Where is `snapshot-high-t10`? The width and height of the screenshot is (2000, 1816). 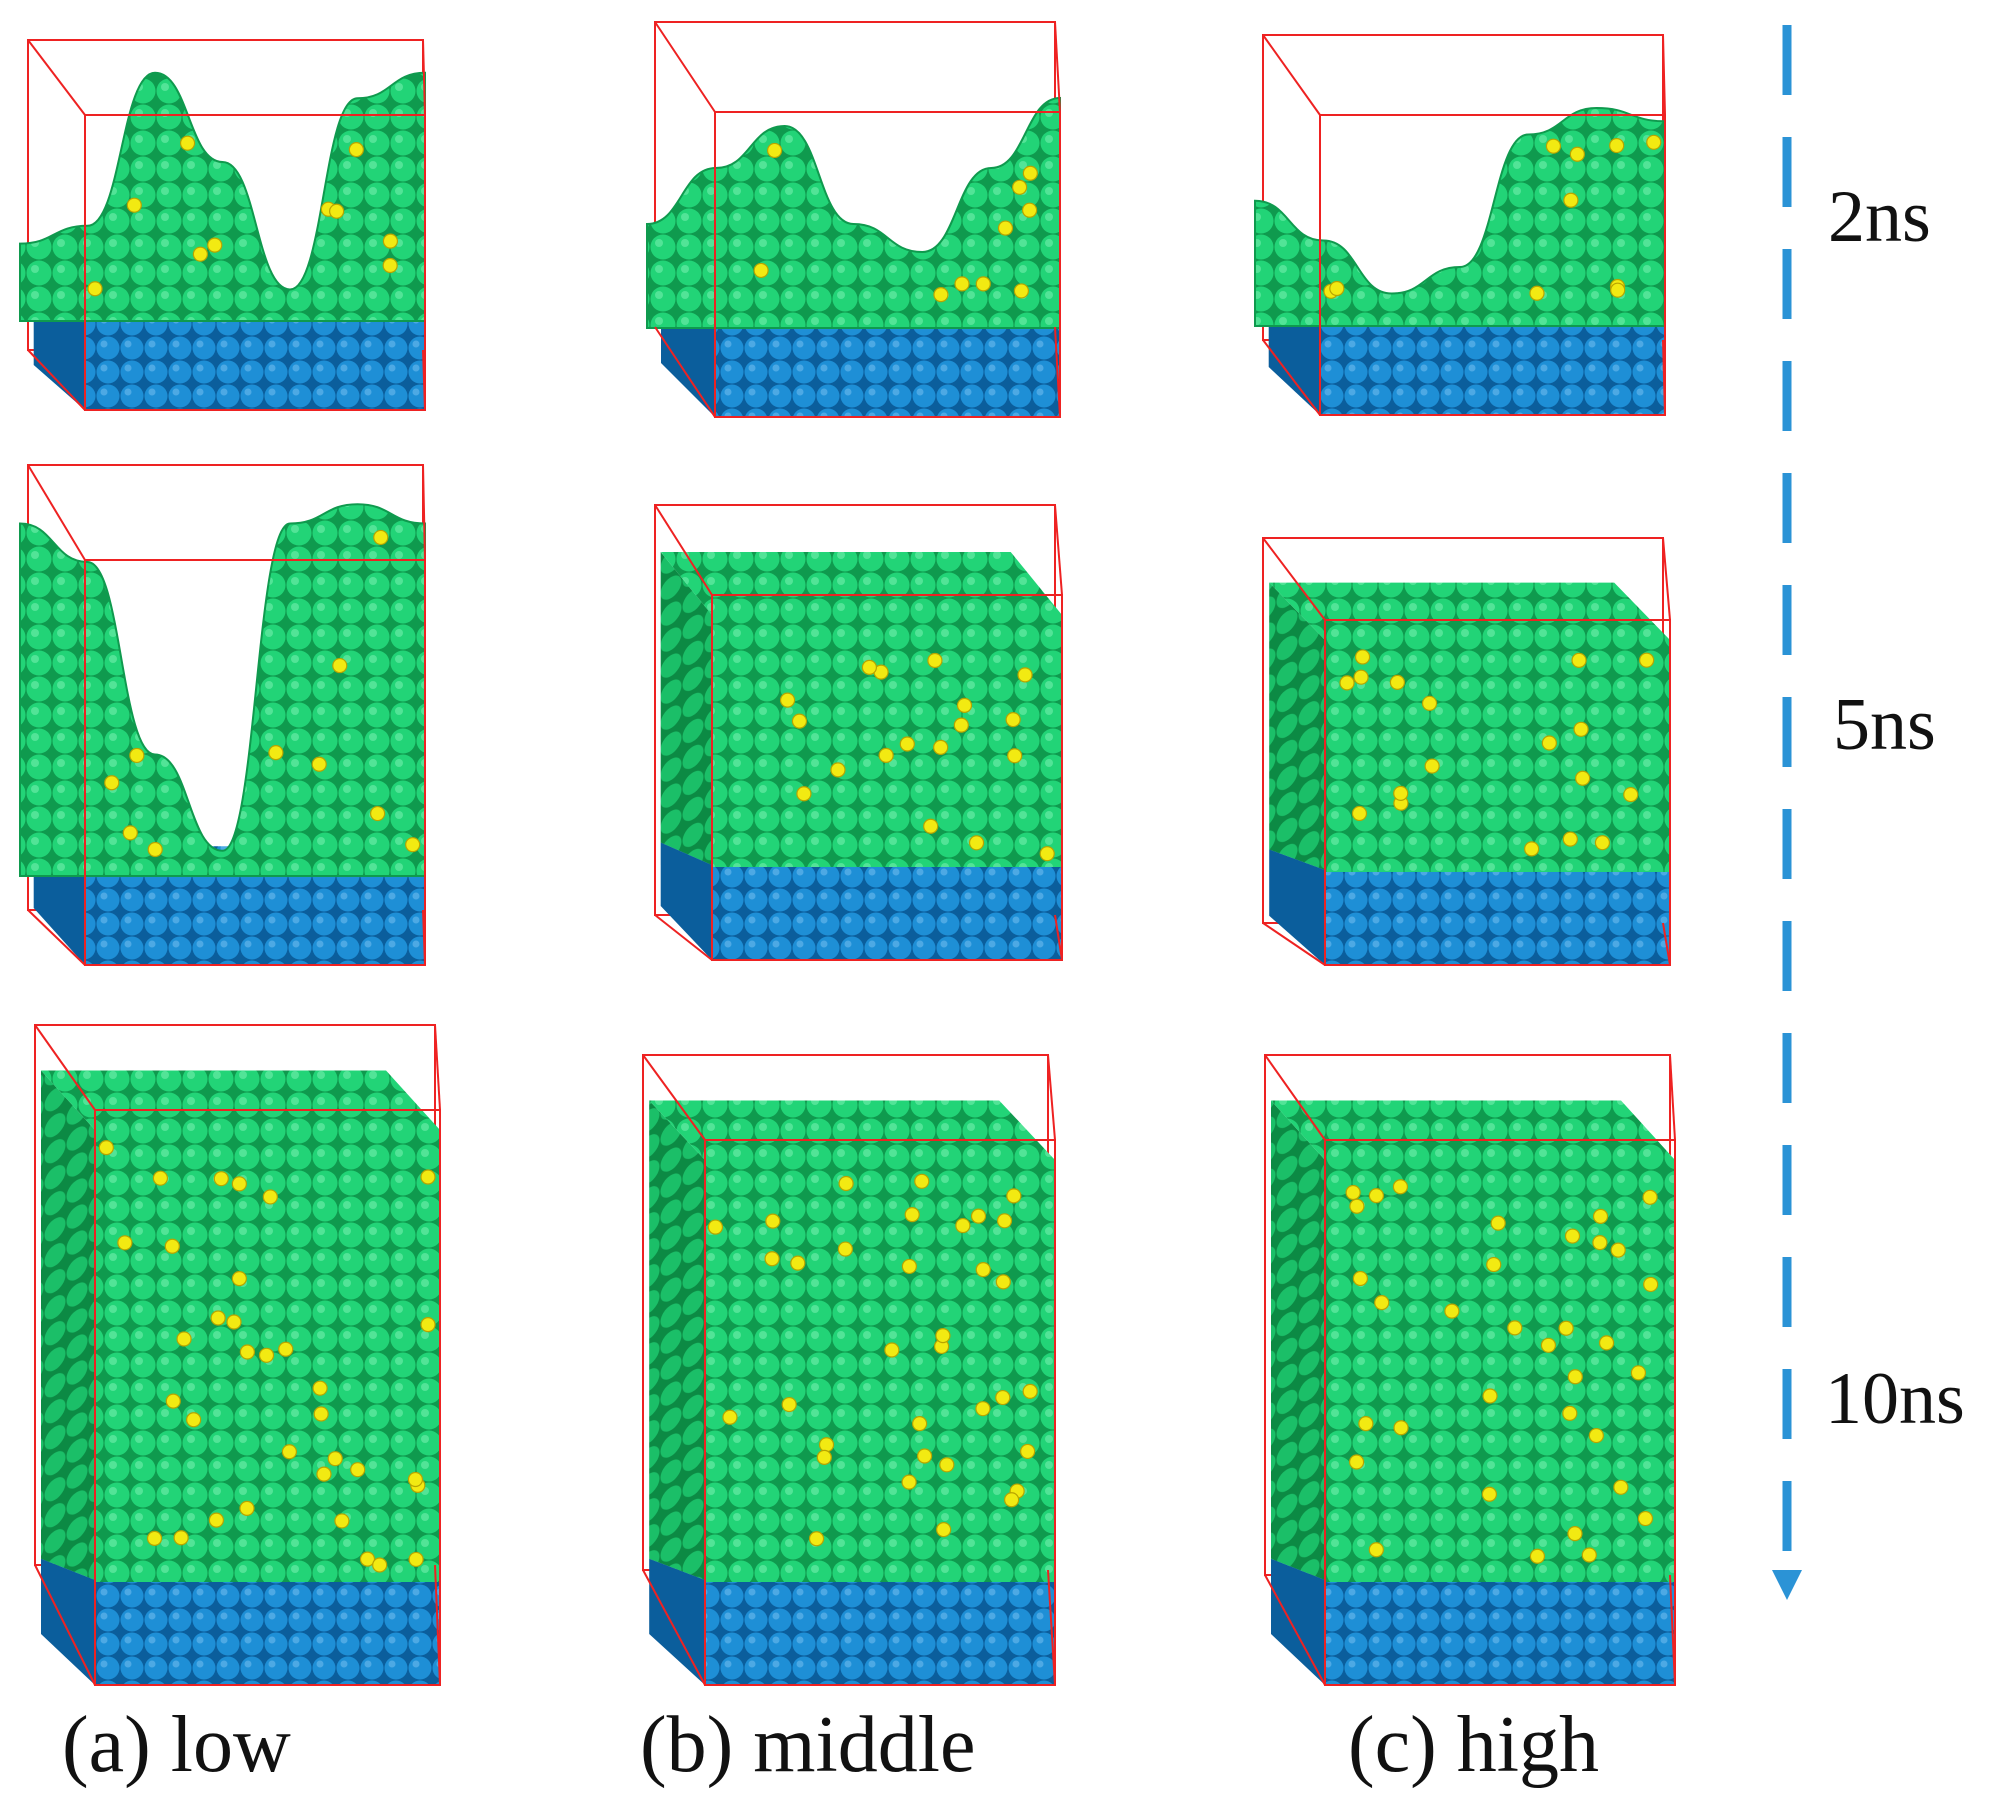
snapshot-high-t10 is located at coordinates (1470, 1370).